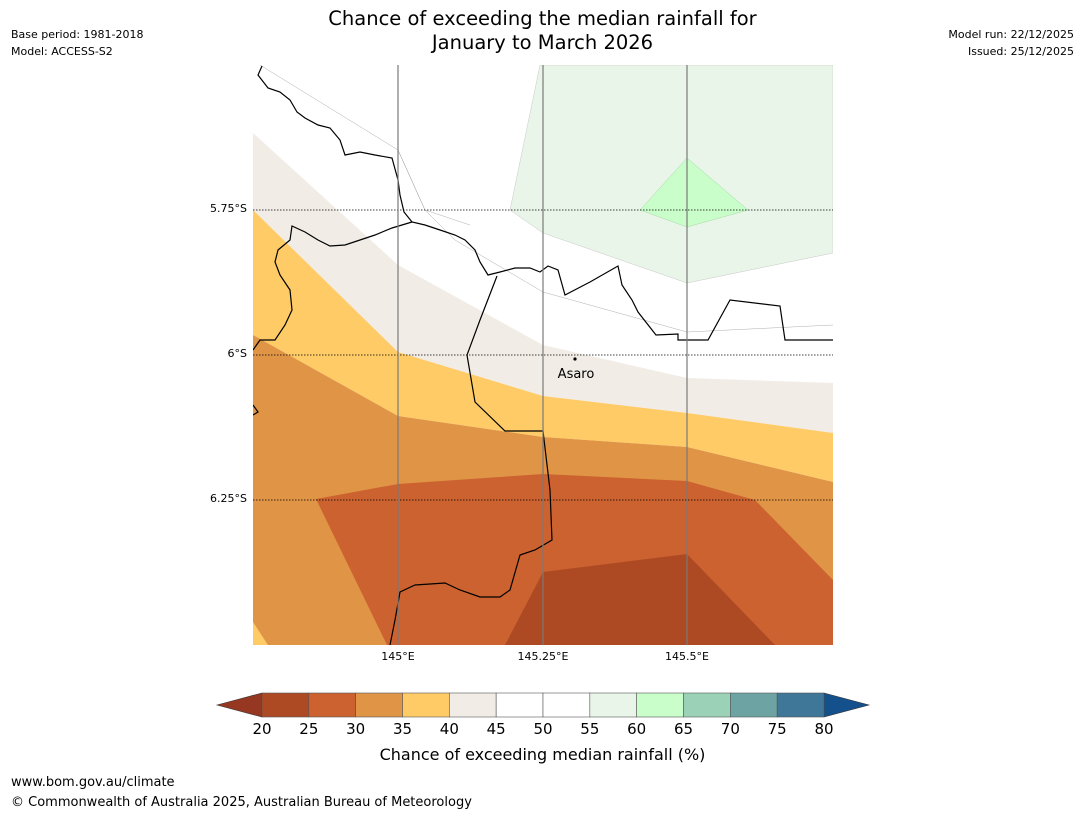 Image resolution: width=1085 pixels, height=816 pixels. I want to click on model-run-date: Model run: 22/12/2025, so click(1011, 34).